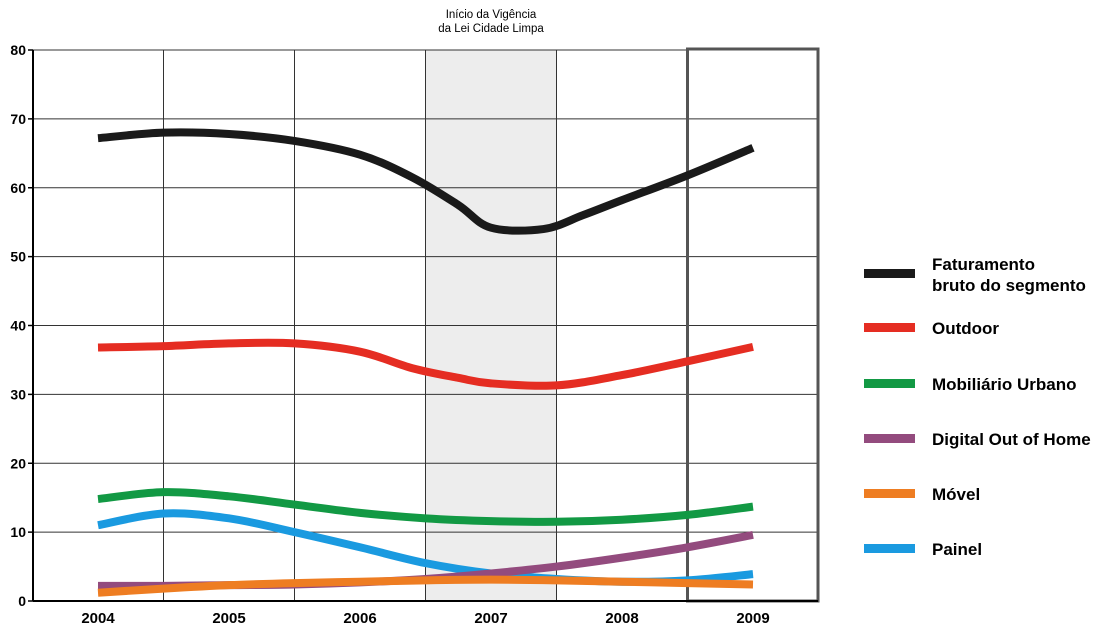 The width and height of the screenshot is (1117, 630). What do you see at coordinates (1004, 384) in the screenshot?
I see `legend-label: Mobiliário Urbano` at bounding box center [1004, 384].